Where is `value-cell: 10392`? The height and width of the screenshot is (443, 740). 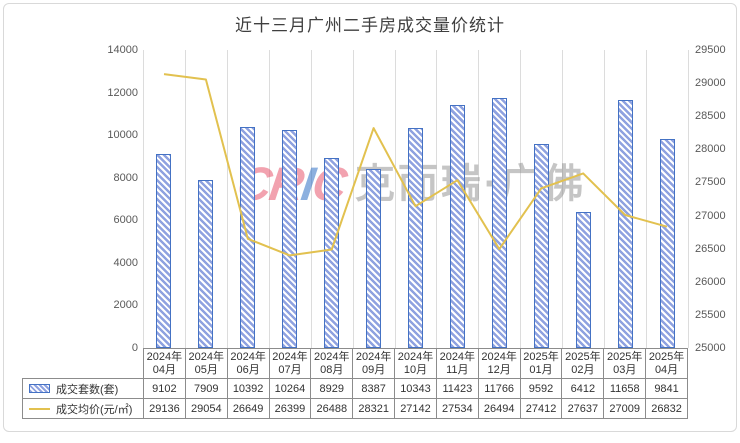 value-cell: 10392 is located at coordinates (248, 388).